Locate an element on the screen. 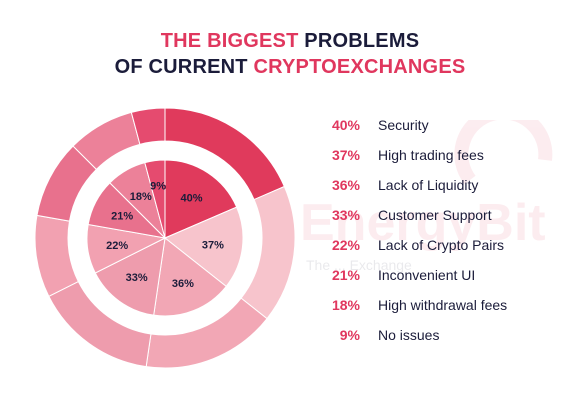 The width and height of the screenshot is (580, 400). slice-label-security: 40% is located at coordinates (192, 199).